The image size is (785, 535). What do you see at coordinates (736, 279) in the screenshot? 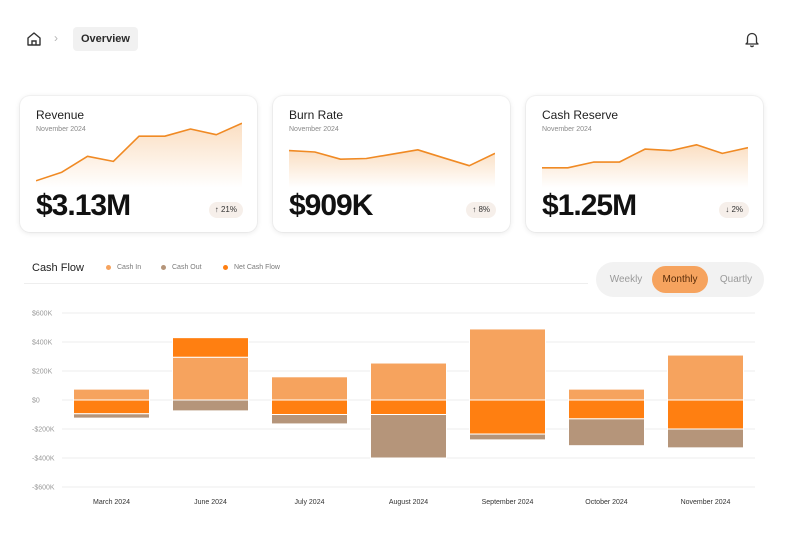
I see `period-quartly-button: Quartly` at bounding box center [736, 279].